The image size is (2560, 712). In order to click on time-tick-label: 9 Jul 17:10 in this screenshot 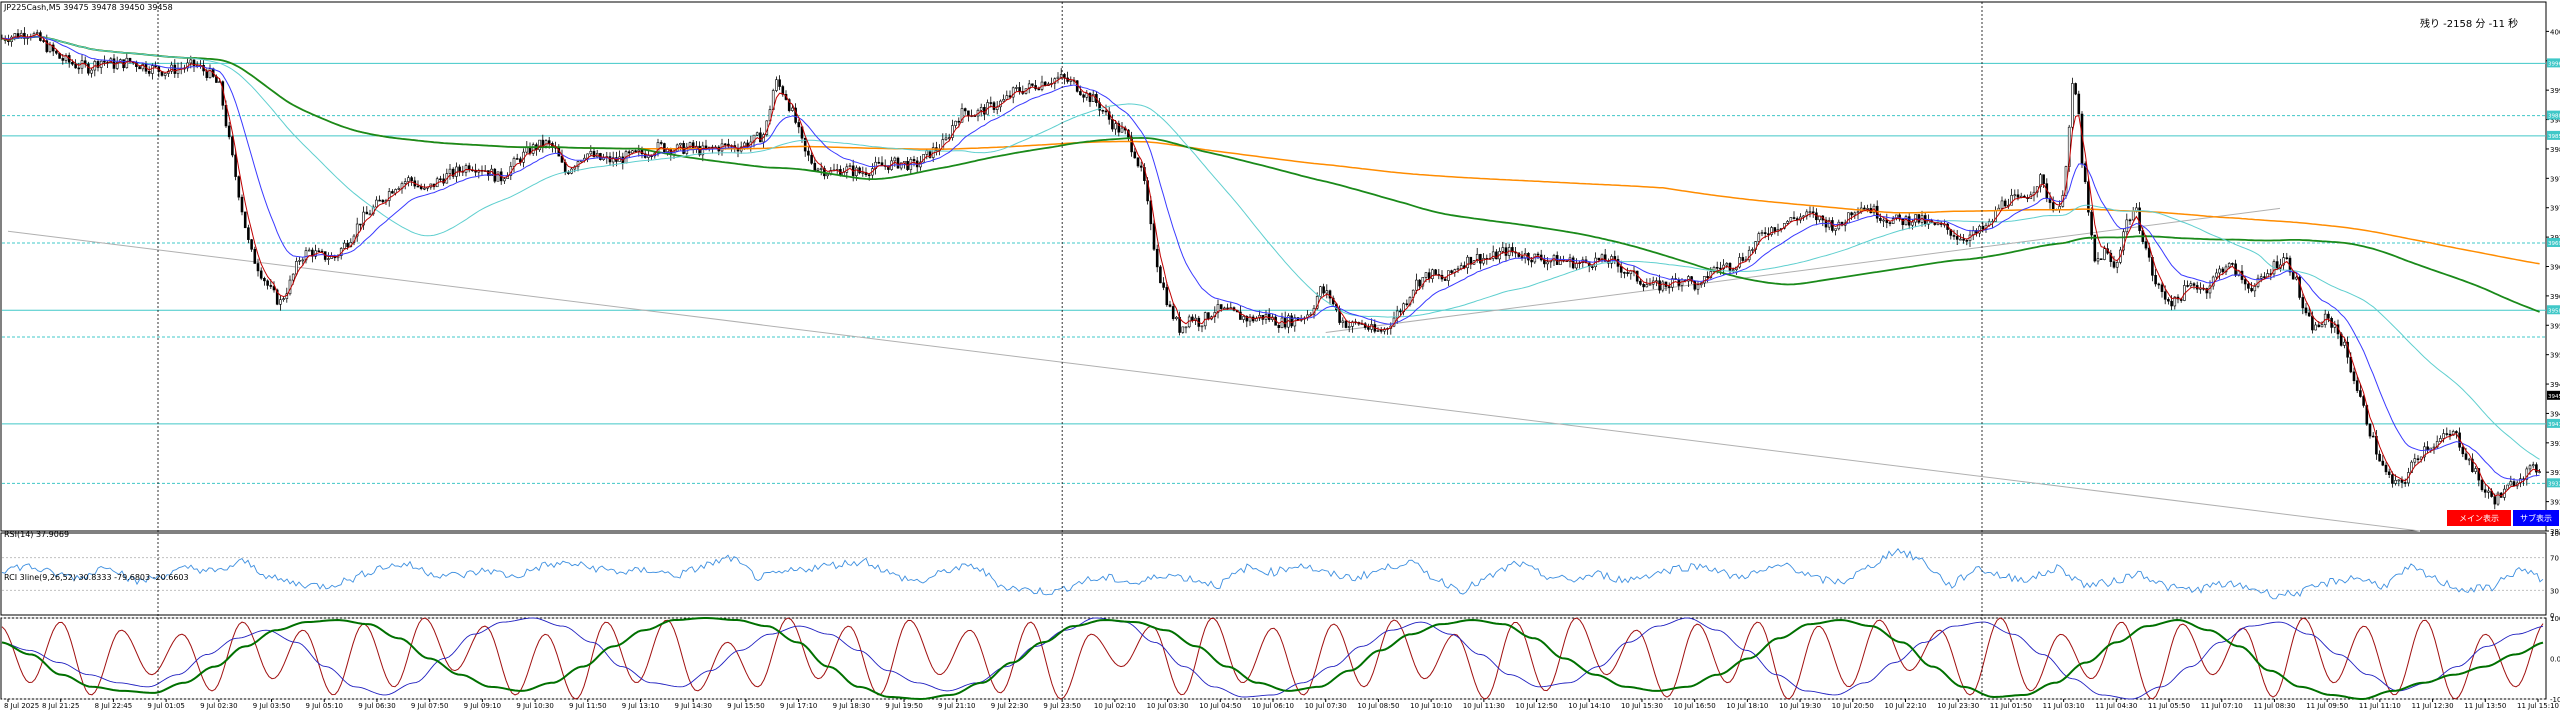, I will do `click(799, 706)`.